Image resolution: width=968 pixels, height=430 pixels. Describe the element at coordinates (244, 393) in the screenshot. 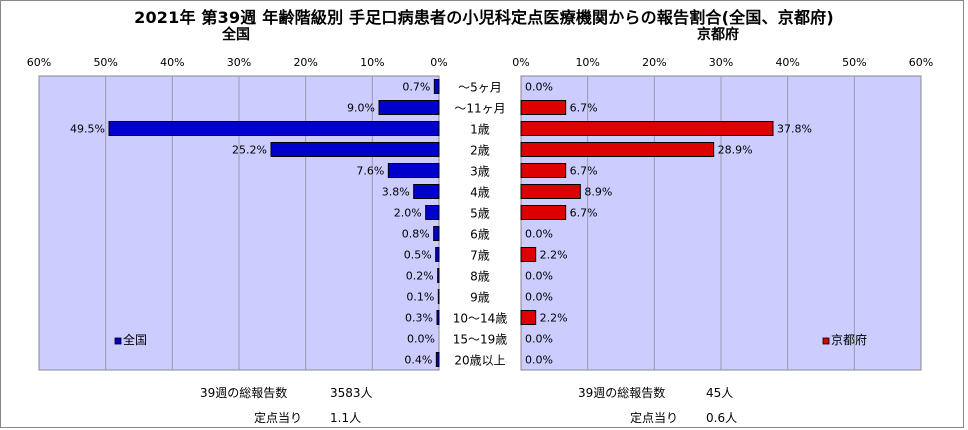

I see `national-total-label: 39週の総報告数` at that location.